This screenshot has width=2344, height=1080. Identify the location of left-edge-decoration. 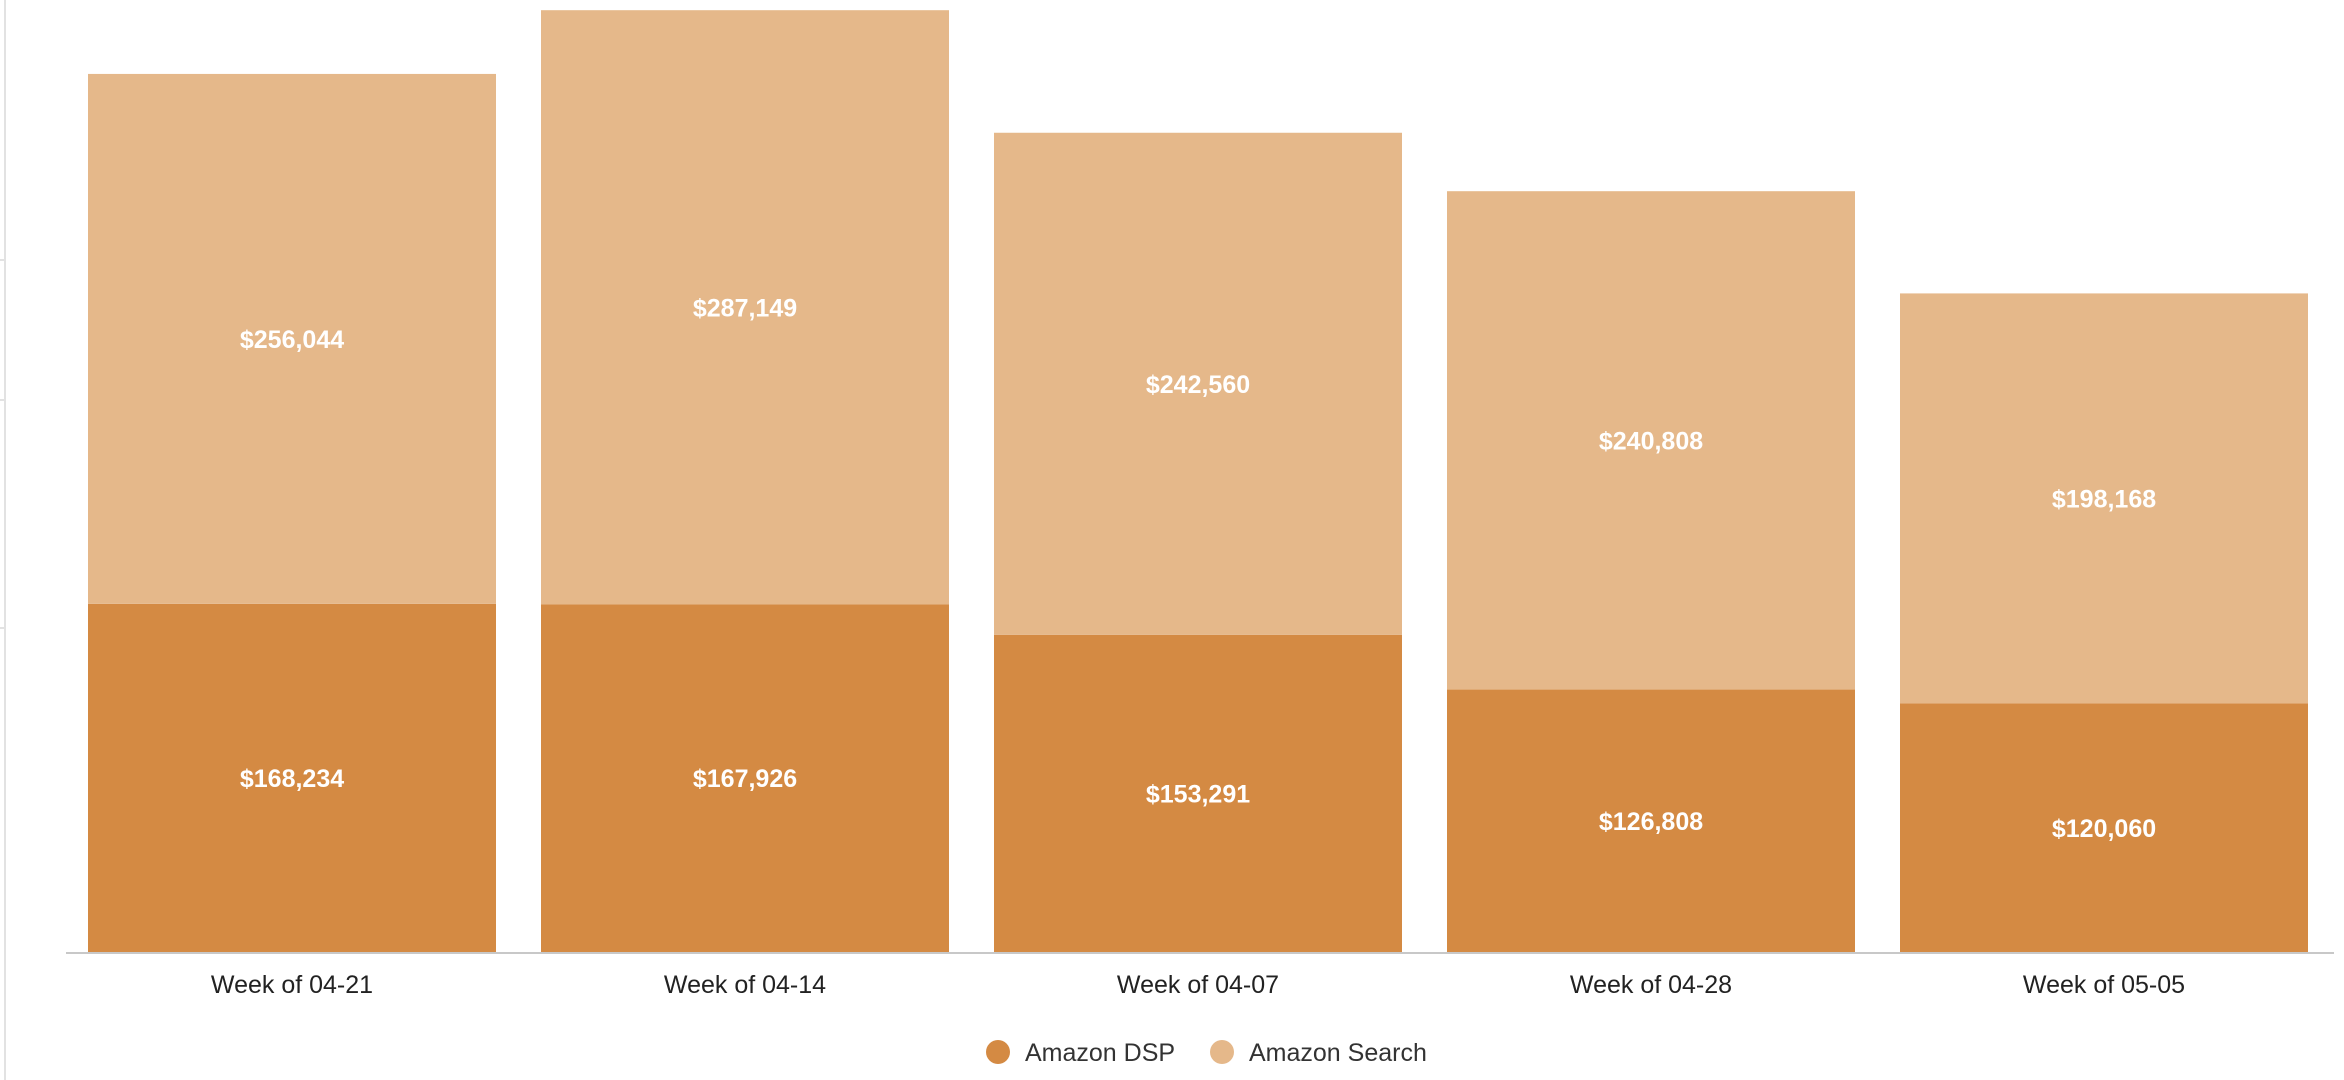
(3, 540).